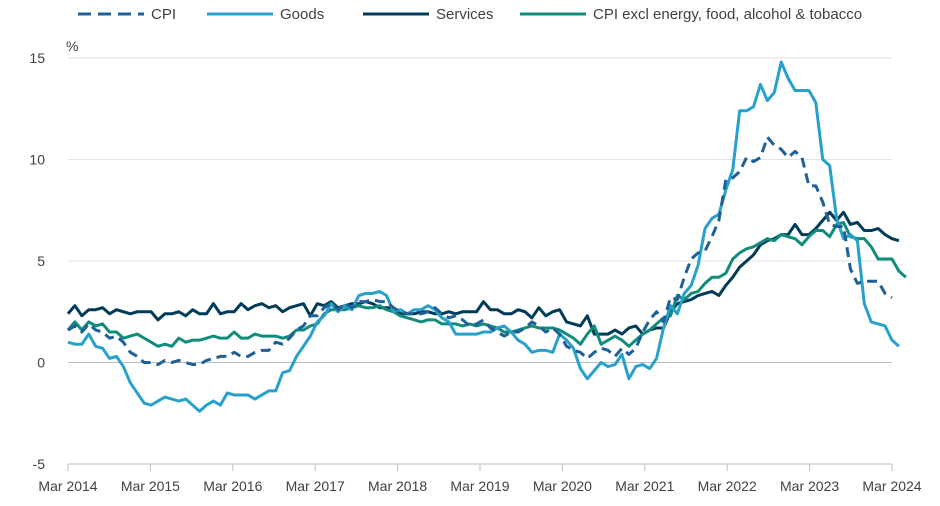  Describe the element at coordinates (727, 486) in the screenshot. I see `x-tick-label: Mar 2022` at that location.